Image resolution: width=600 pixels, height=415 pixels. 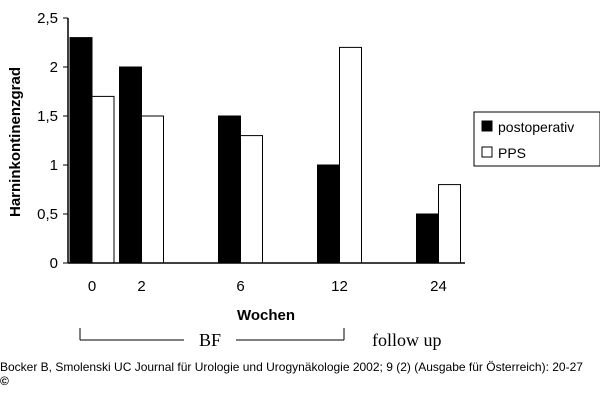 I want to click on y-tick-label: 0, so click(x=54, y=263).